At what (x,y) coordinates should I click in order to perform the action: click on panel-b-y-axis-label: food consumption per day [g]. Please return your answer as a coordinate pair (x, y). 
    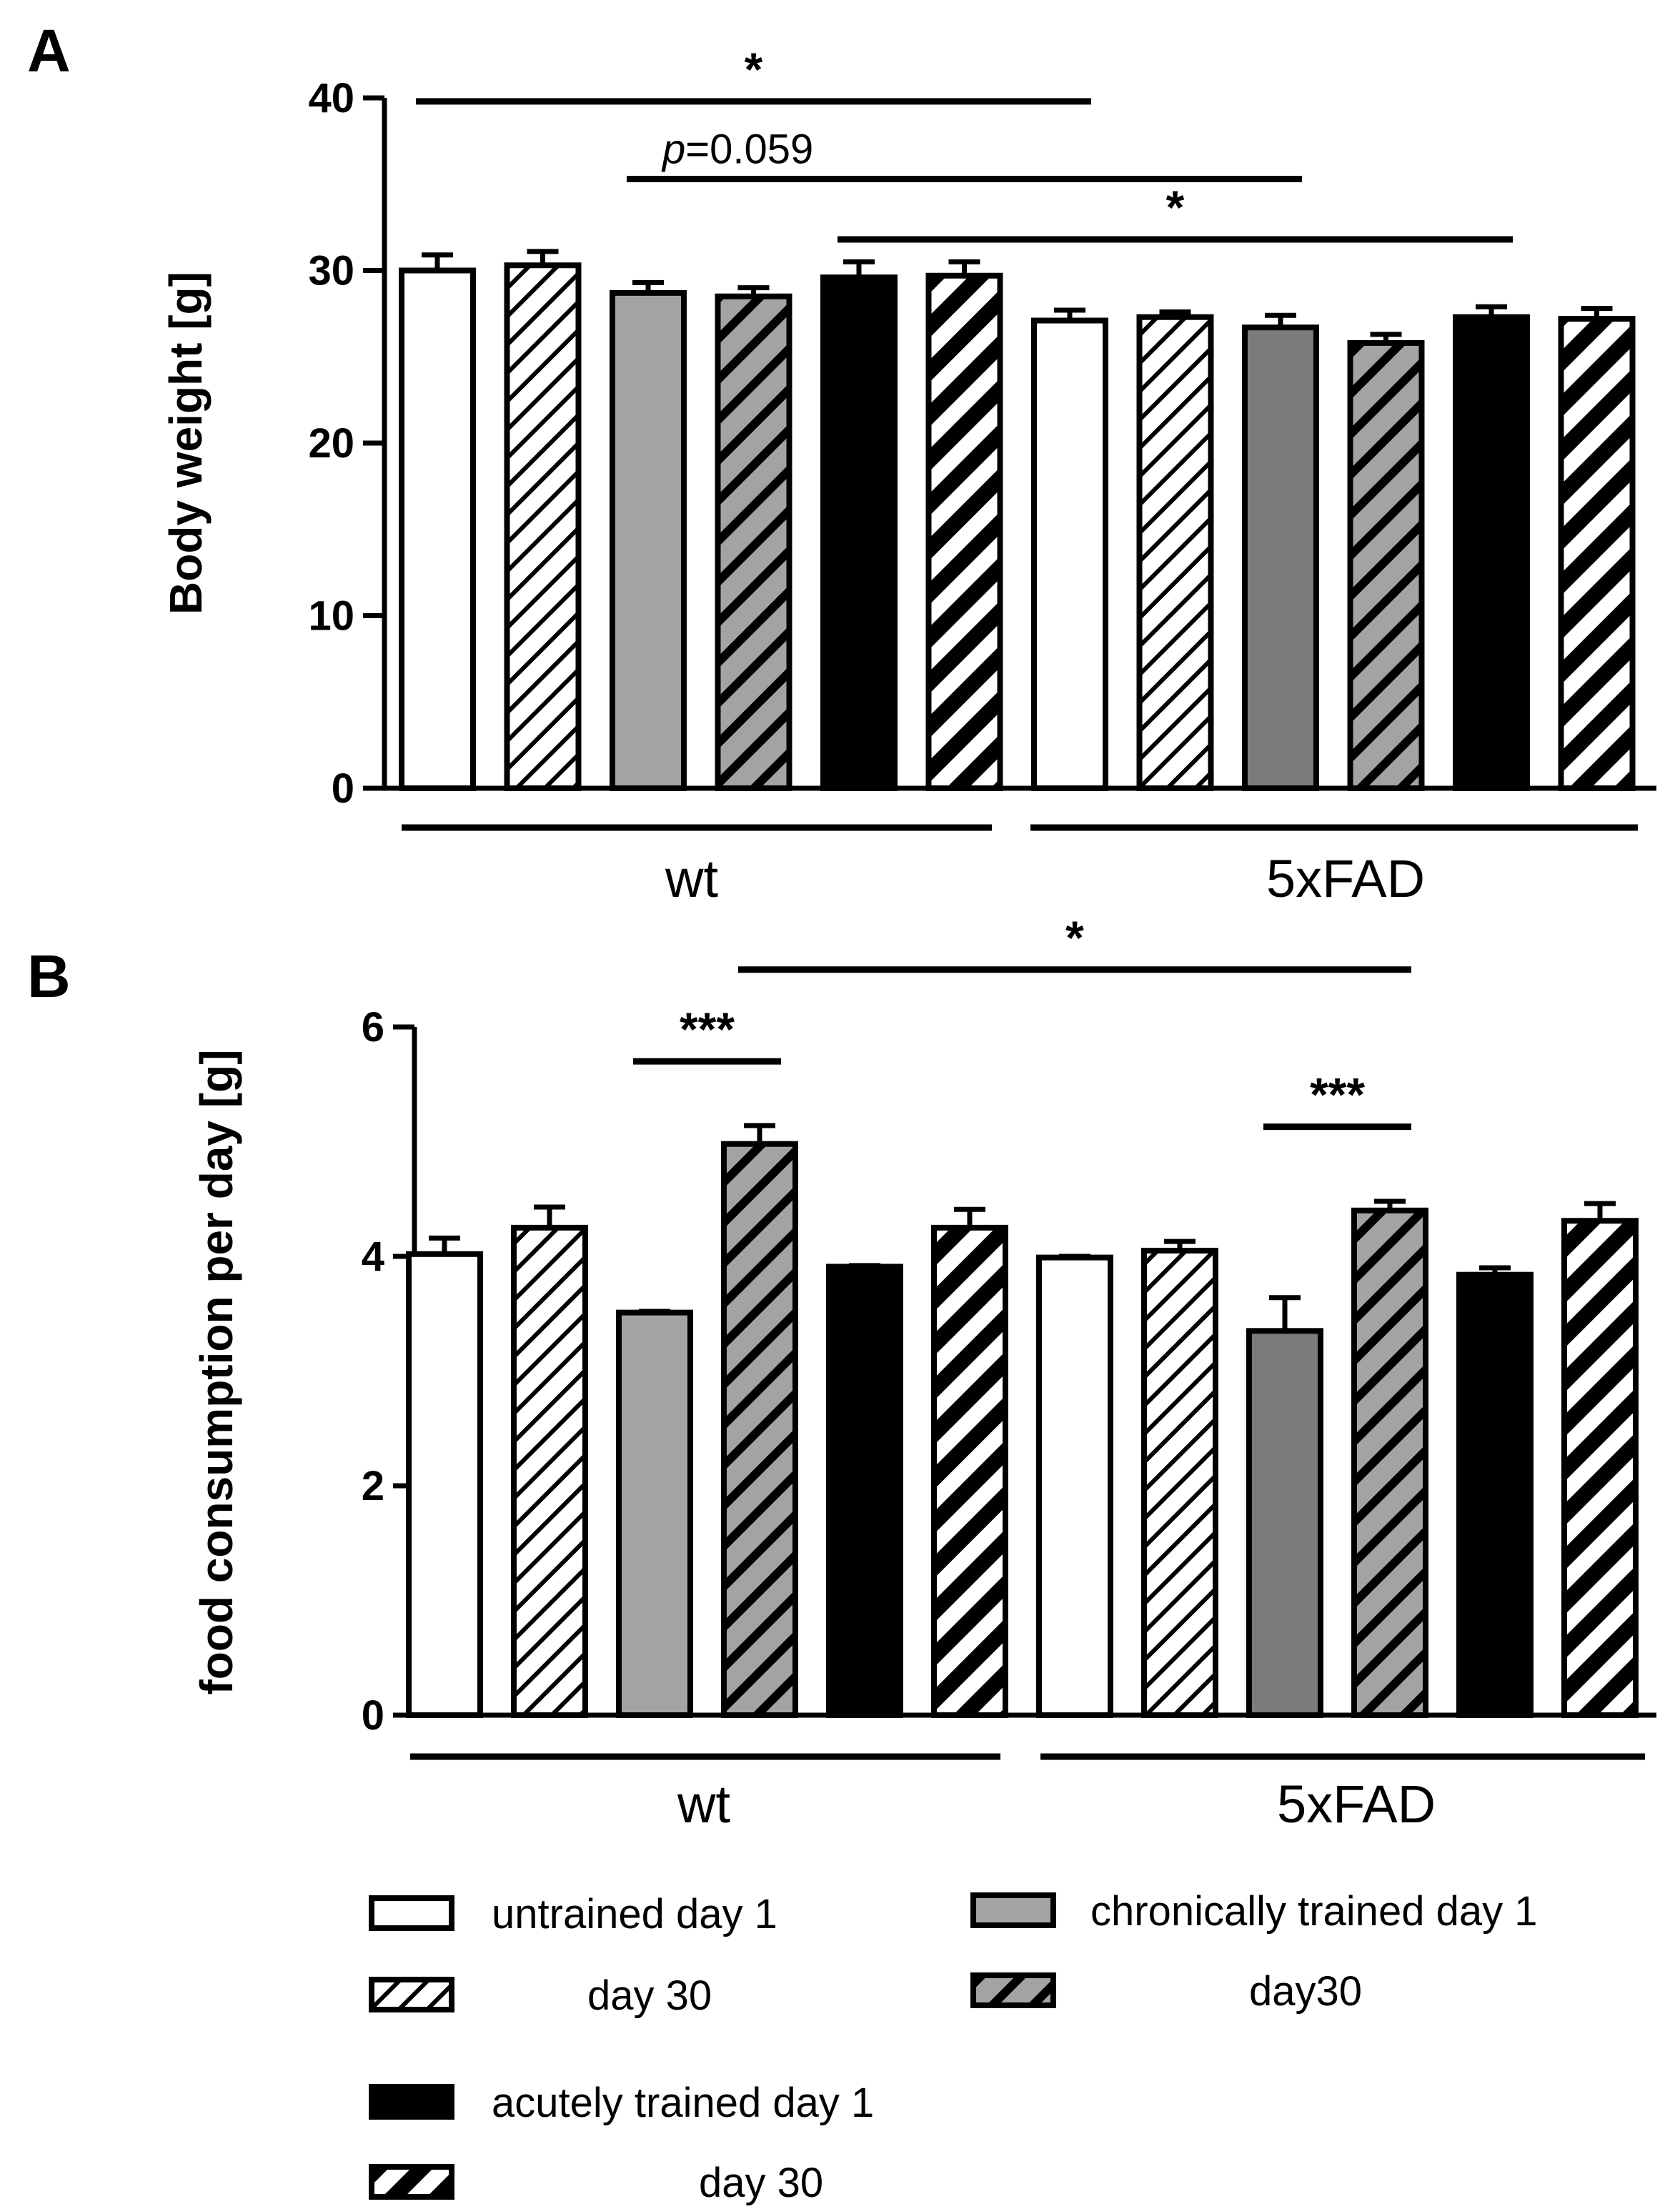
    Looking at the image, I should click on (216, 1371).